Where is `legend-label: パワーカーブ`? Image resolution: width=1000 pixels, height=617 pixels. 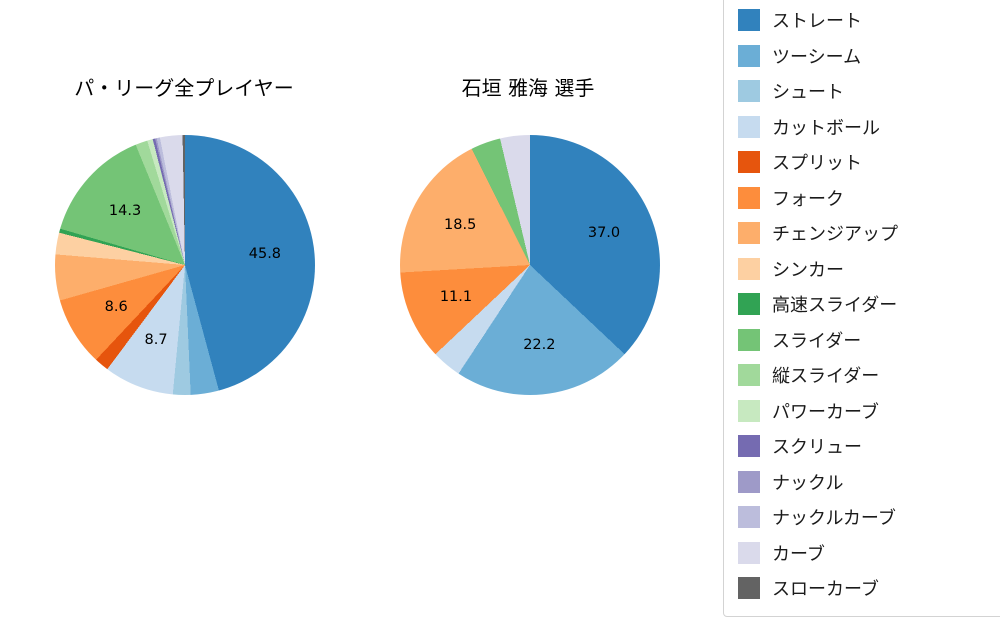
legend-label: パワーカーブ is located at coordinates (825, 412).